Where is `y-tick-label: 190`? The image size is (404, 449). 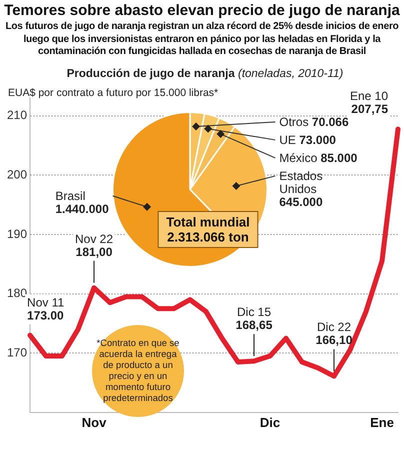
y-tick-label: 190 is located at coordinates (17, 233).